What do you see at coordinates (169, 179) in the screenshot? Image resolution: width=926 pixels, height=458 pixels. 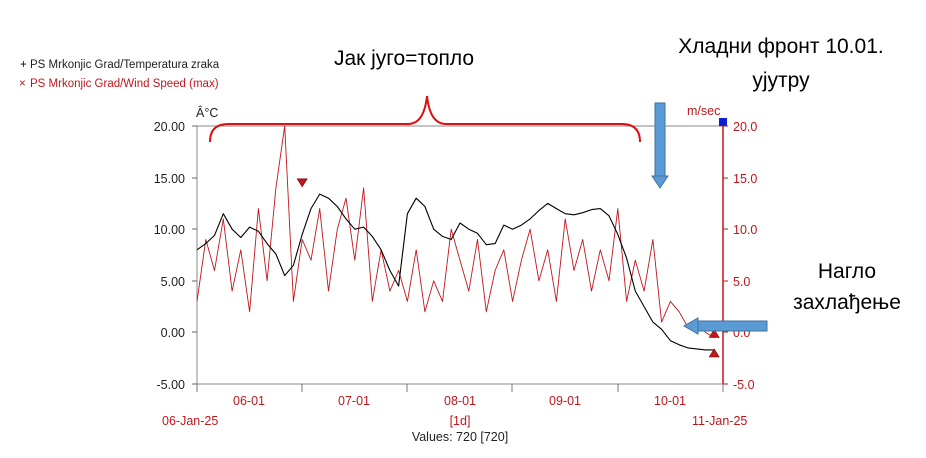 I see `left-tick-label: 15.00` at bounding box center [169, 179].